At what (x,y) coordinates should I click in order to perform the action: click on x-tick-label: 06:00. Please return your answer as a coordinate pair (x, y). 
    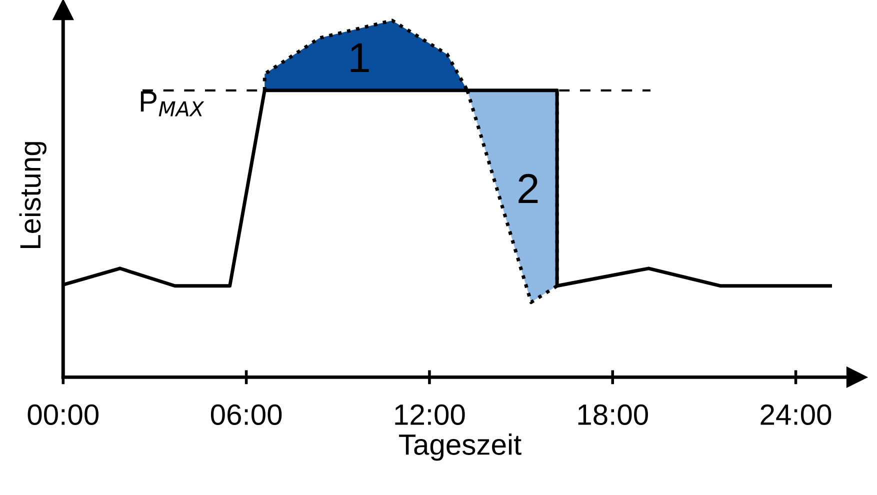
    Looking at the image, I should click on (246, 415).